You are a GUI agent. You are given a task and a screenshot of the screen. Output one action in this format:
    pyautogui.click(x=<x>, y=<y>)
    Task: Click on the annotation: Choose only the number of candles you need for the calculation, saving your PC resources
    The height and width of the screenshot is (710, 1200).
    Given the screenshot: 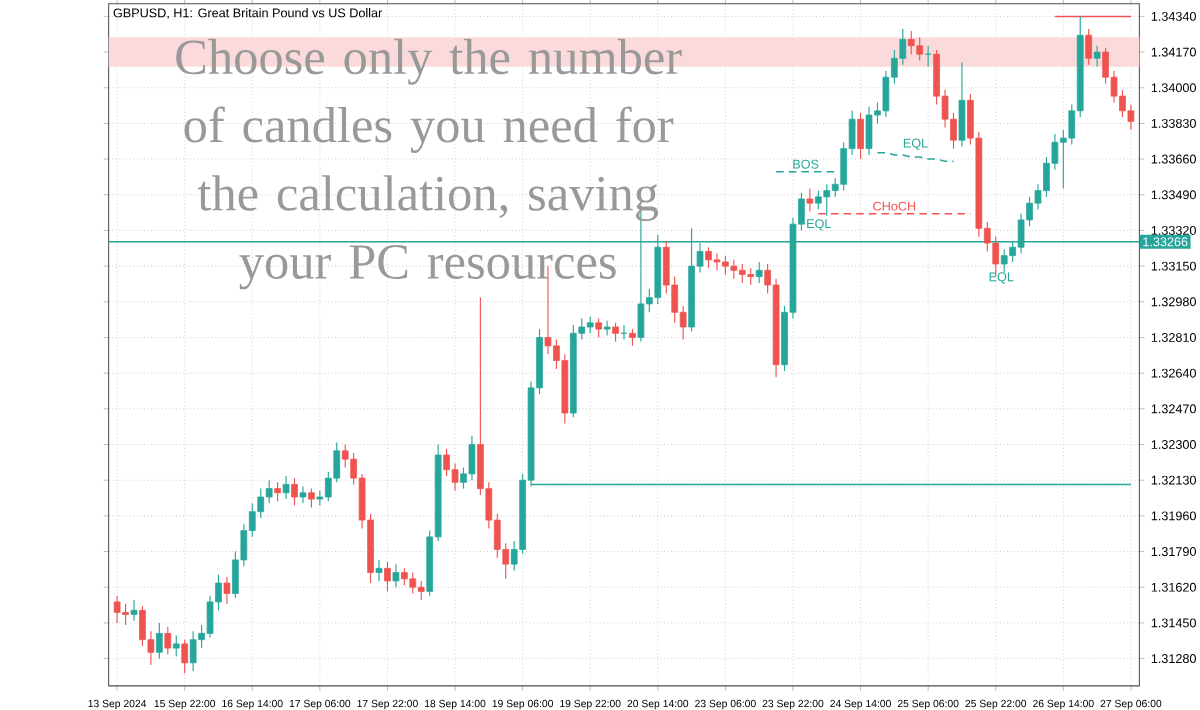 What is the action you would take?
    pyautogui.click(x=429, y=164)
    